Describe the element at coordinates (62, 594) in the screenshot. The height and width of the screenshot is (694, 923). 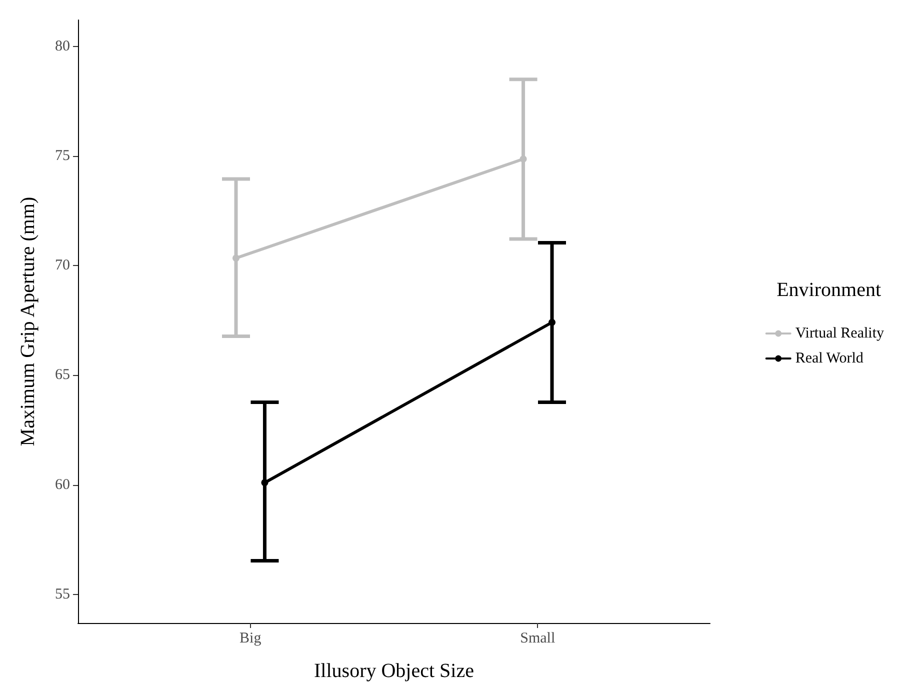
I see `y-tick-label: 55` at that location.